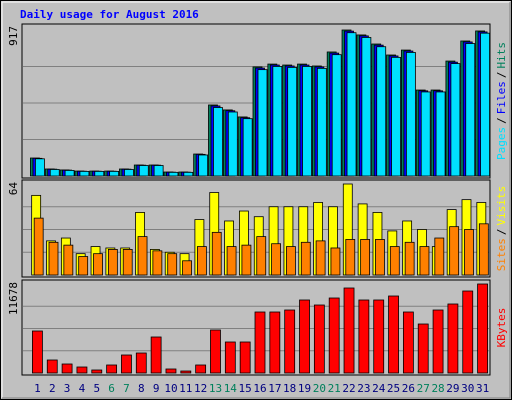  Describe the element at coordinates (348, 388) in the screenshot. I see `x-tick-label: 22` at that location.